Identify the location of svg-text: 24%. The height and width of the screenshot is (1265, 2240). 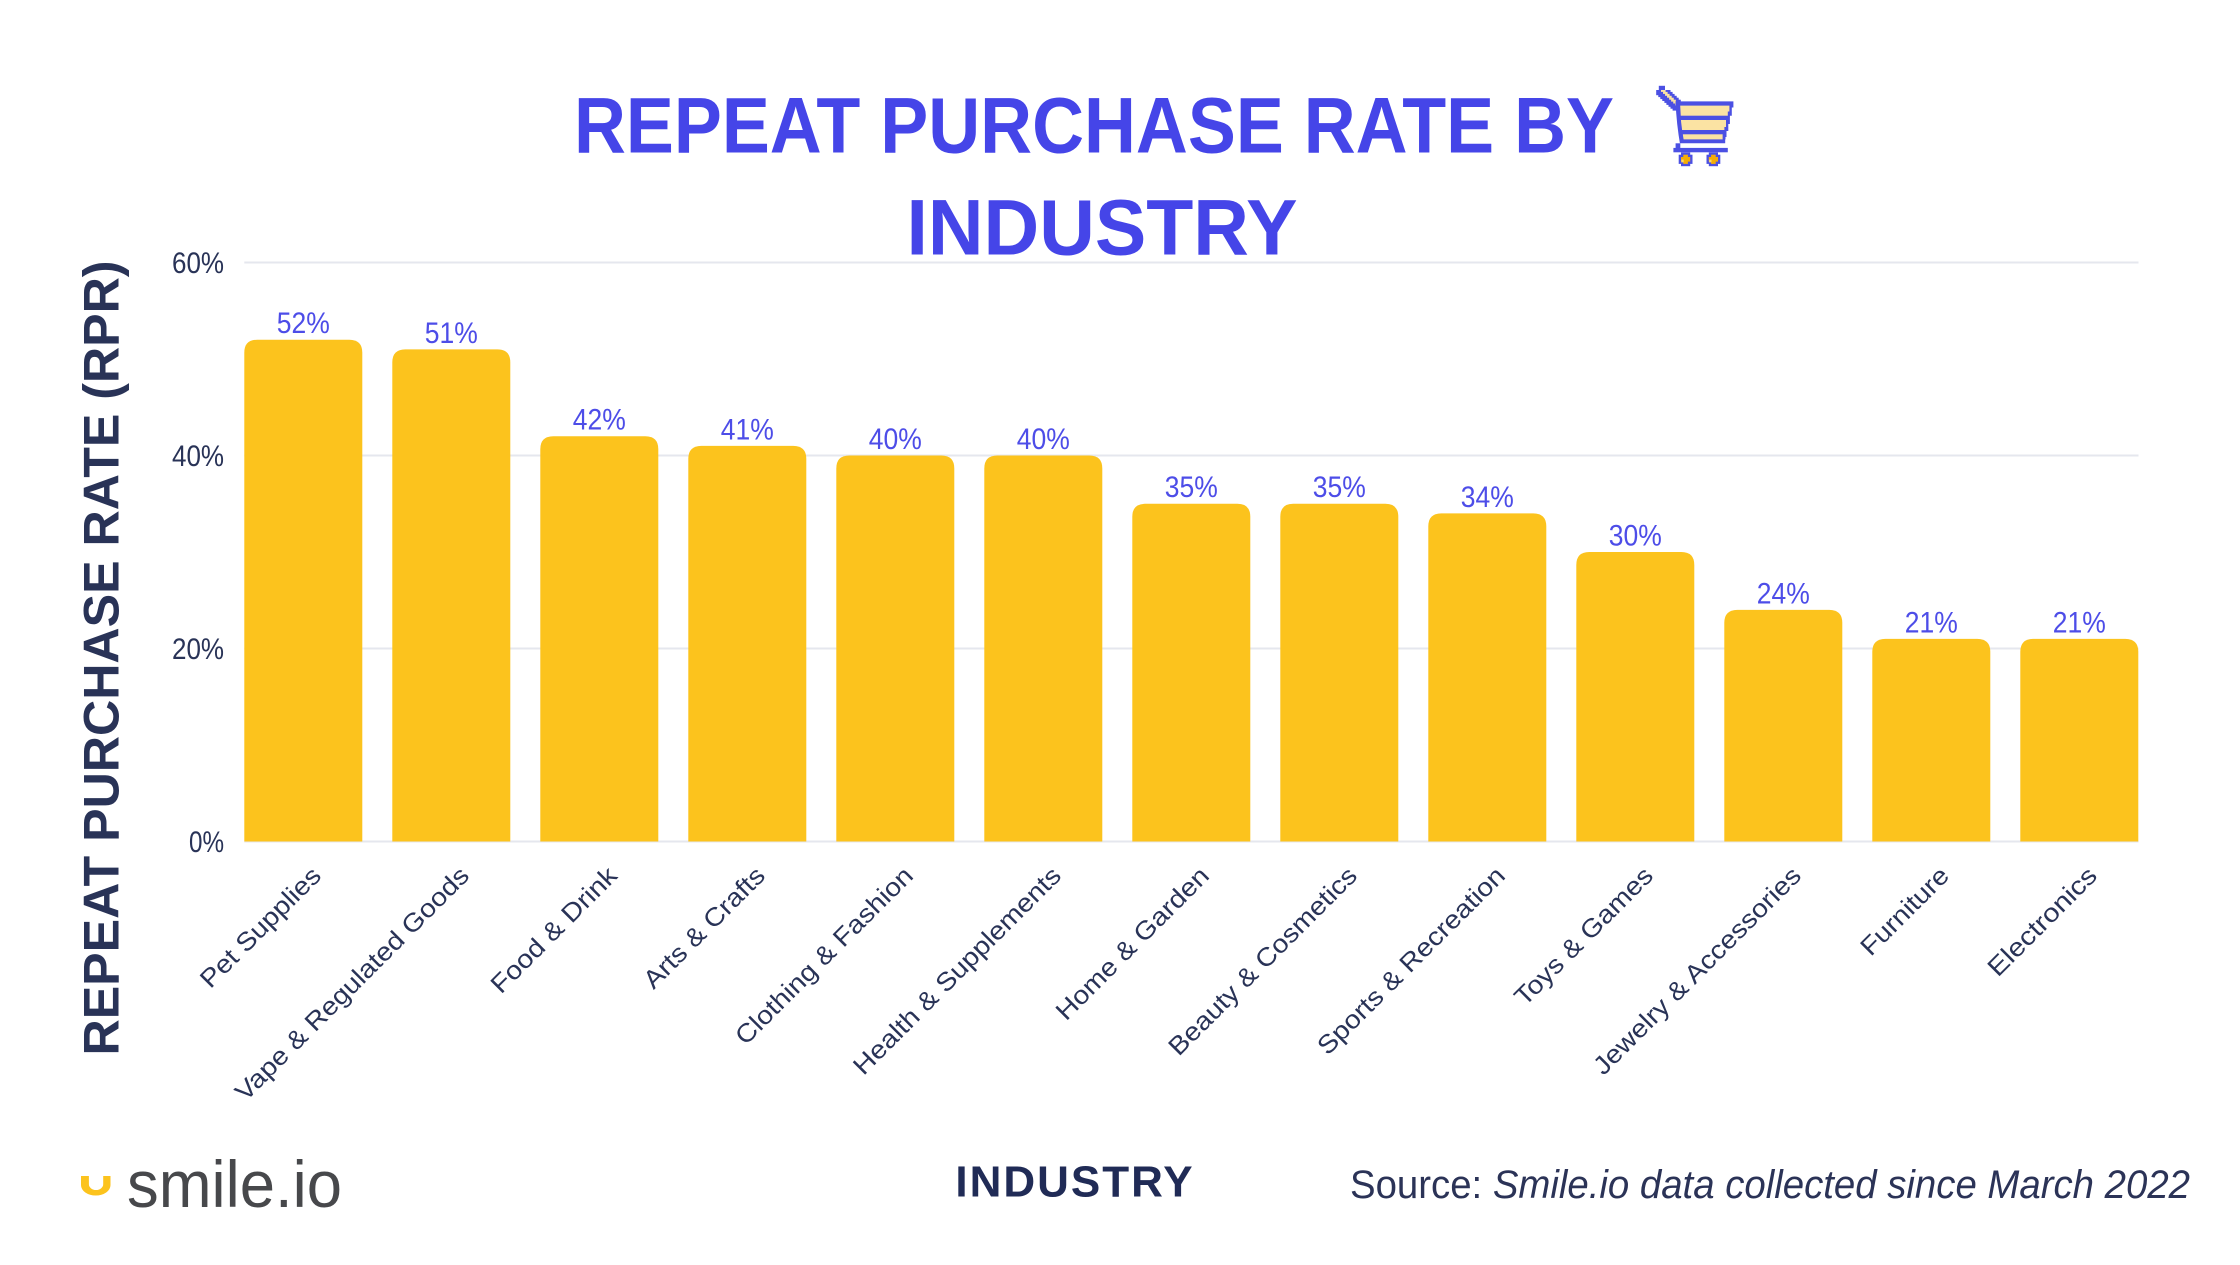
(1783, 593).